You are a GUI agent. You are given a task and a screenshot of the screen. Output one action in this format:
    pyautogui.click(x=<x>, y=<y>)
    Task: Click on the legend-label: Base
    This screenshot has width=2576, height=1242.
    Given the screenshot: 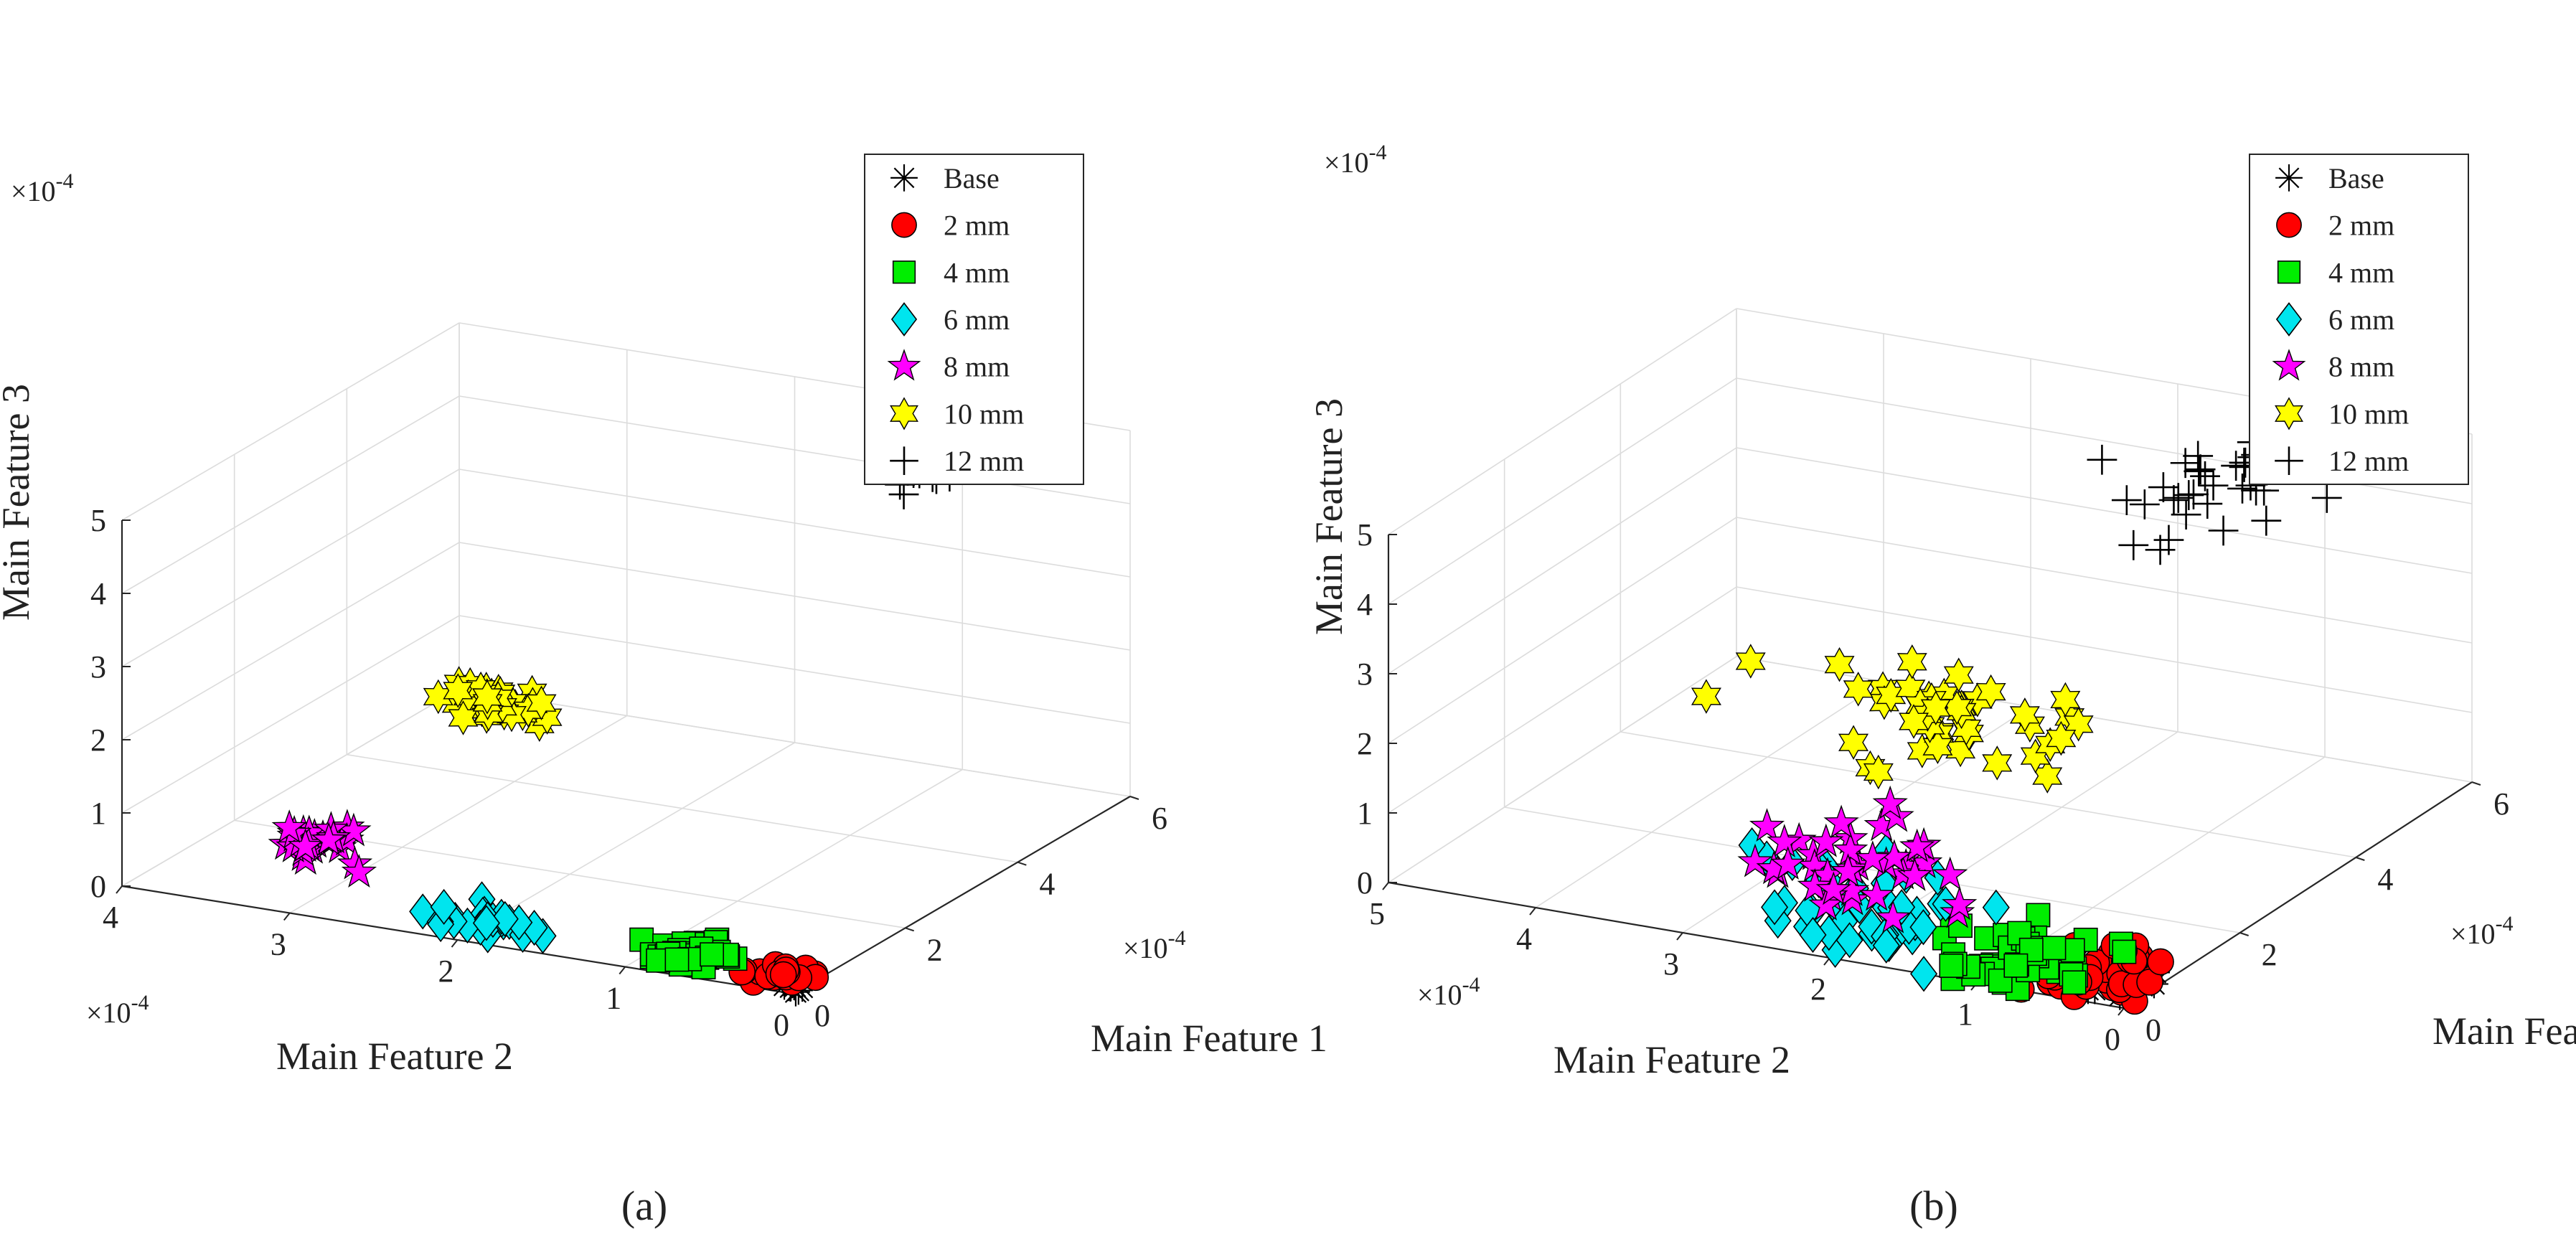 What is the action you would take?
    pyautogui.click(x=2356, y=178)
    